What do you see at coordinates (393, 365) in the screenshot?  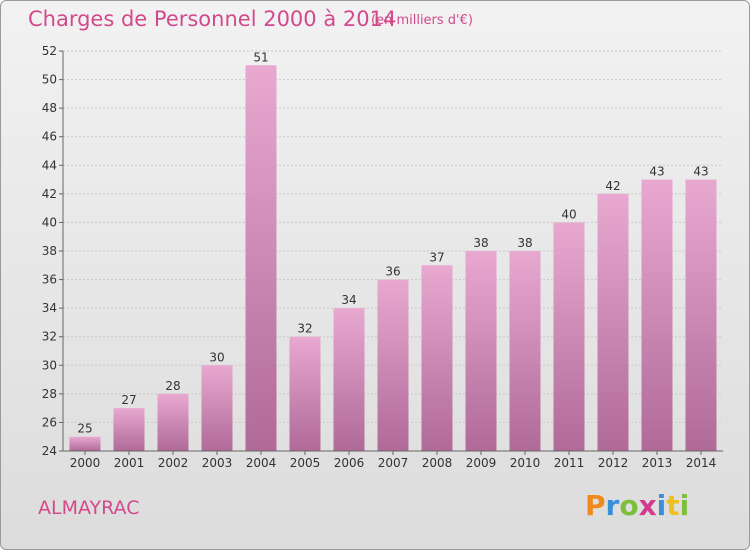 I see `bar-2007` at bounding box center [393, 365].